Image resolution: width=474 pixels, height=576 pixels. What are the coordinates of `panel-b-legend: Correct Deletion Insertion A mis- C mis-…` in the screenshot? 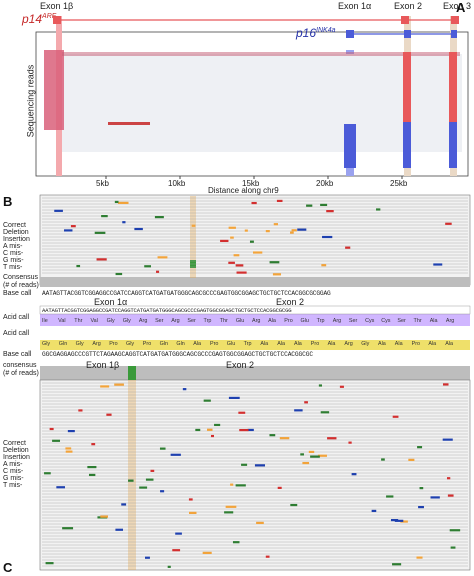 It's located at (21, 246).